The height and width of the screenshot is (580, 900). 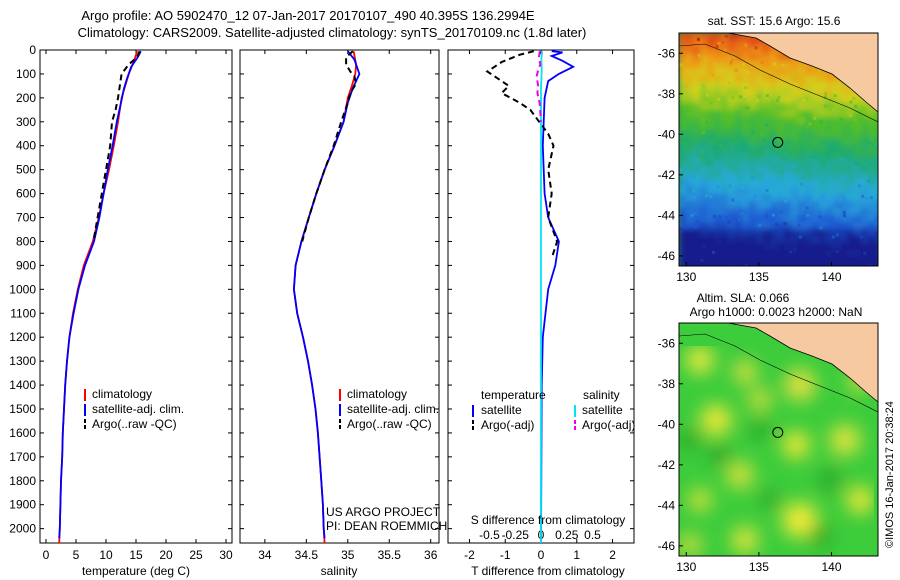 I want to click on x-tick-label: 35.5, so click(x=390, y=555).